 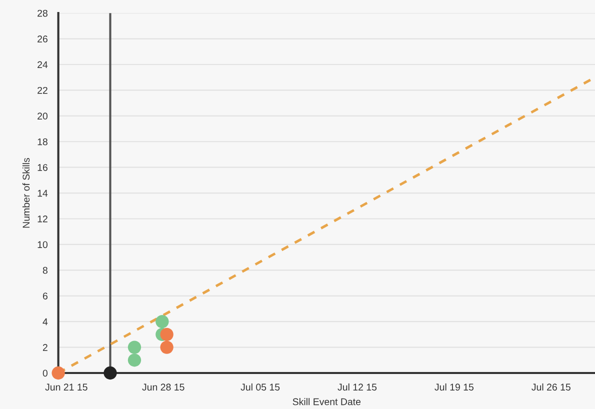 What do you see at coordinates (326, 402) in the screenshot?
I see `x-axis-title: Skill Event Date` at bounding box center [326, 402].